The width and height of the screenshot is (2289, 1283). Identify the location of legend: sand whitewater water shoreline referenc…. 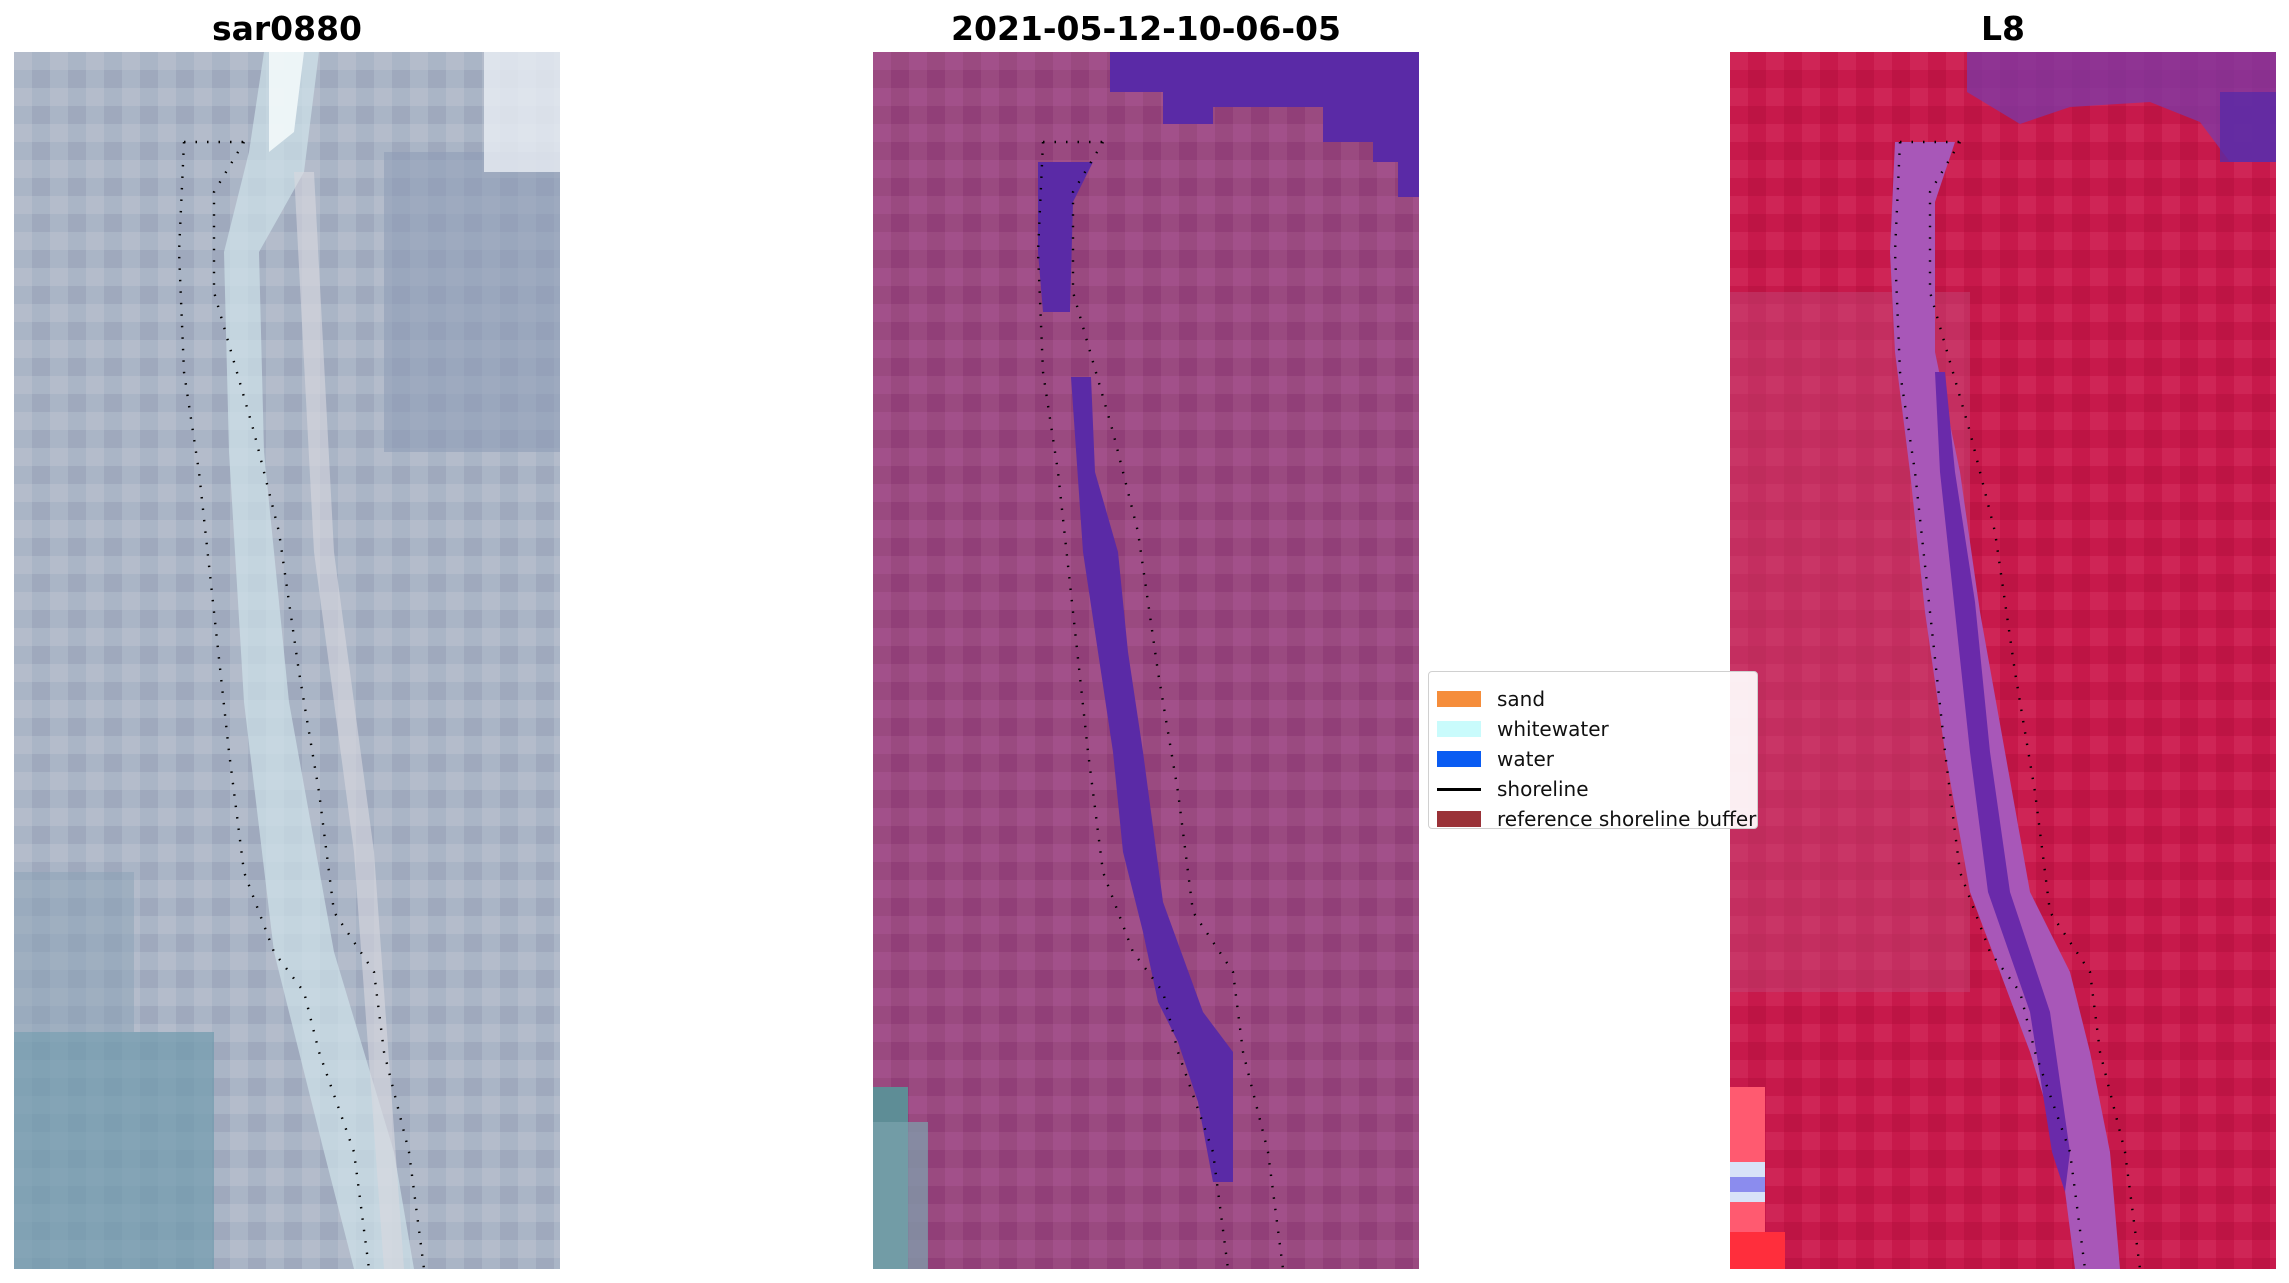
(1593, 750).